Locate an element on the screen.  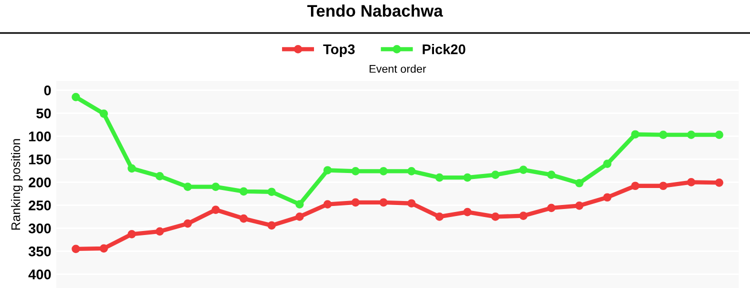
y-tick-label: 400 is located at coordinates (39, 275).